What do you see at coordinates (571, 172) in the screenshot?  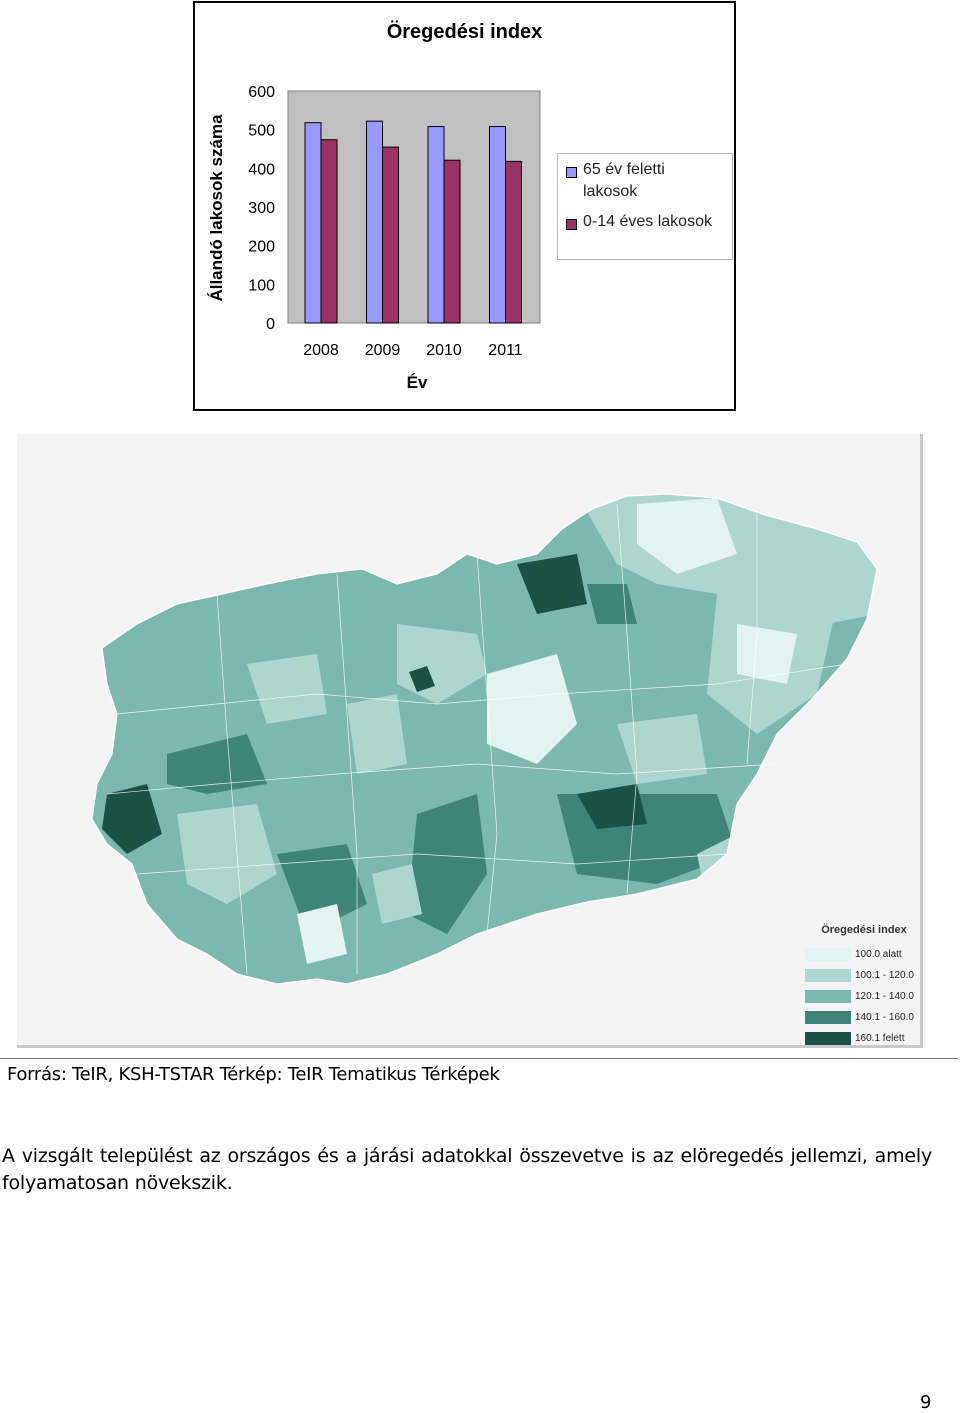 I see `legend-swatch-65plus` at bounding box center [571, 172].